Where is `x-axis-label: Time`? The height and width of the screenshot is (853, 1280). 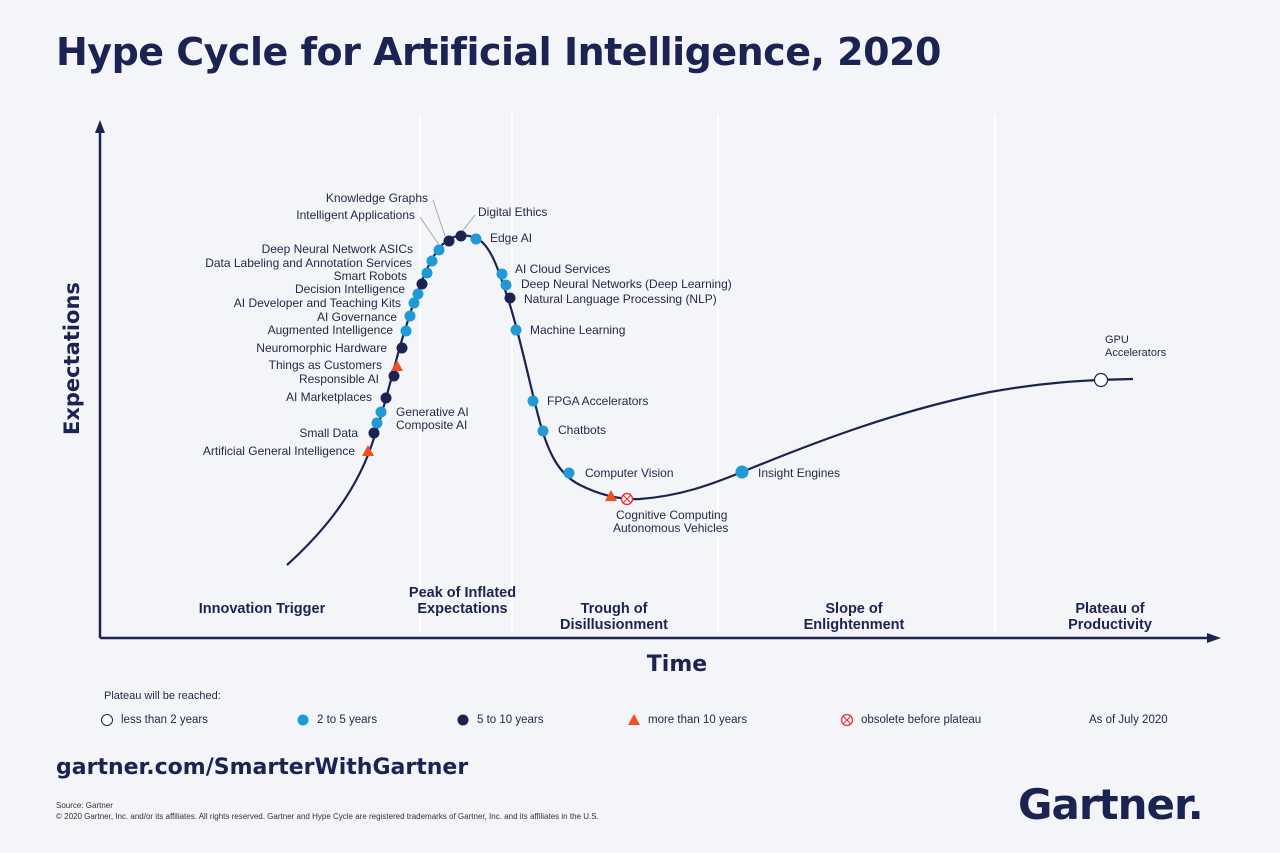
x-axis-label: Time is located at coordinates (677, 664).